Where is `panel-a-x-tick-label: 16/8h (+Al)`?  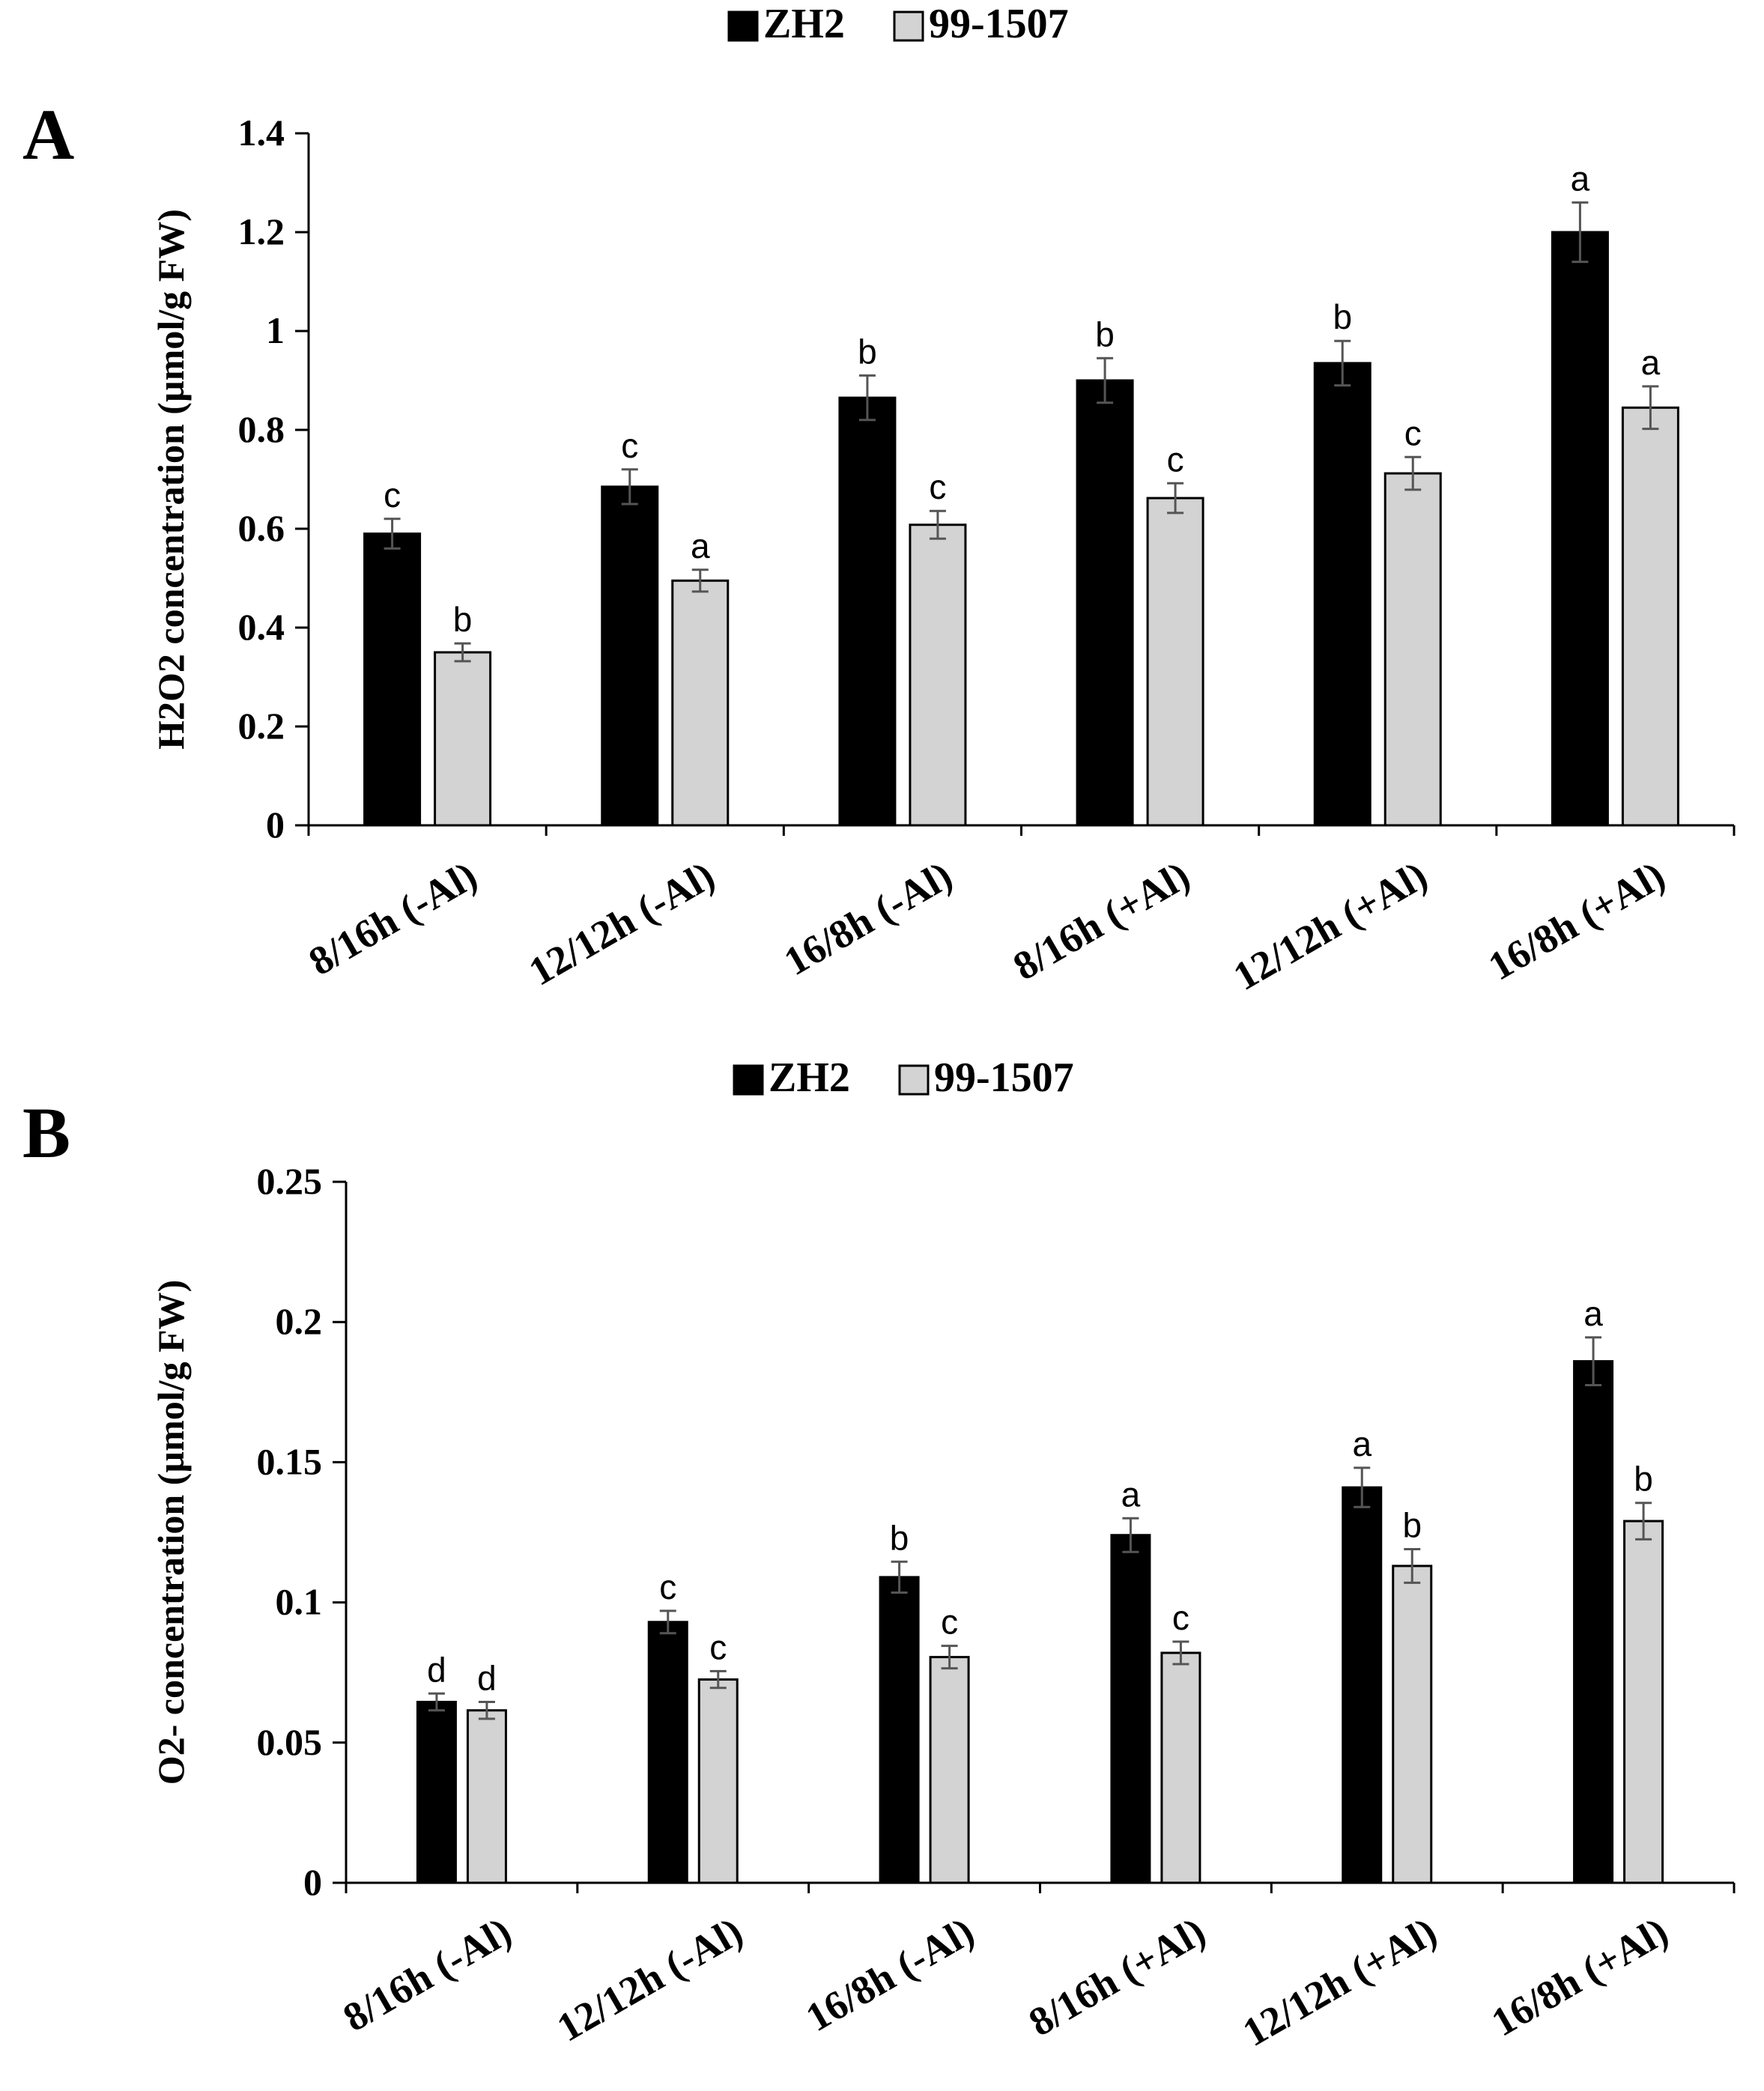 panel-a-x-tick-label: 16/8h (+Al) is located at coordinates (1576, 920).